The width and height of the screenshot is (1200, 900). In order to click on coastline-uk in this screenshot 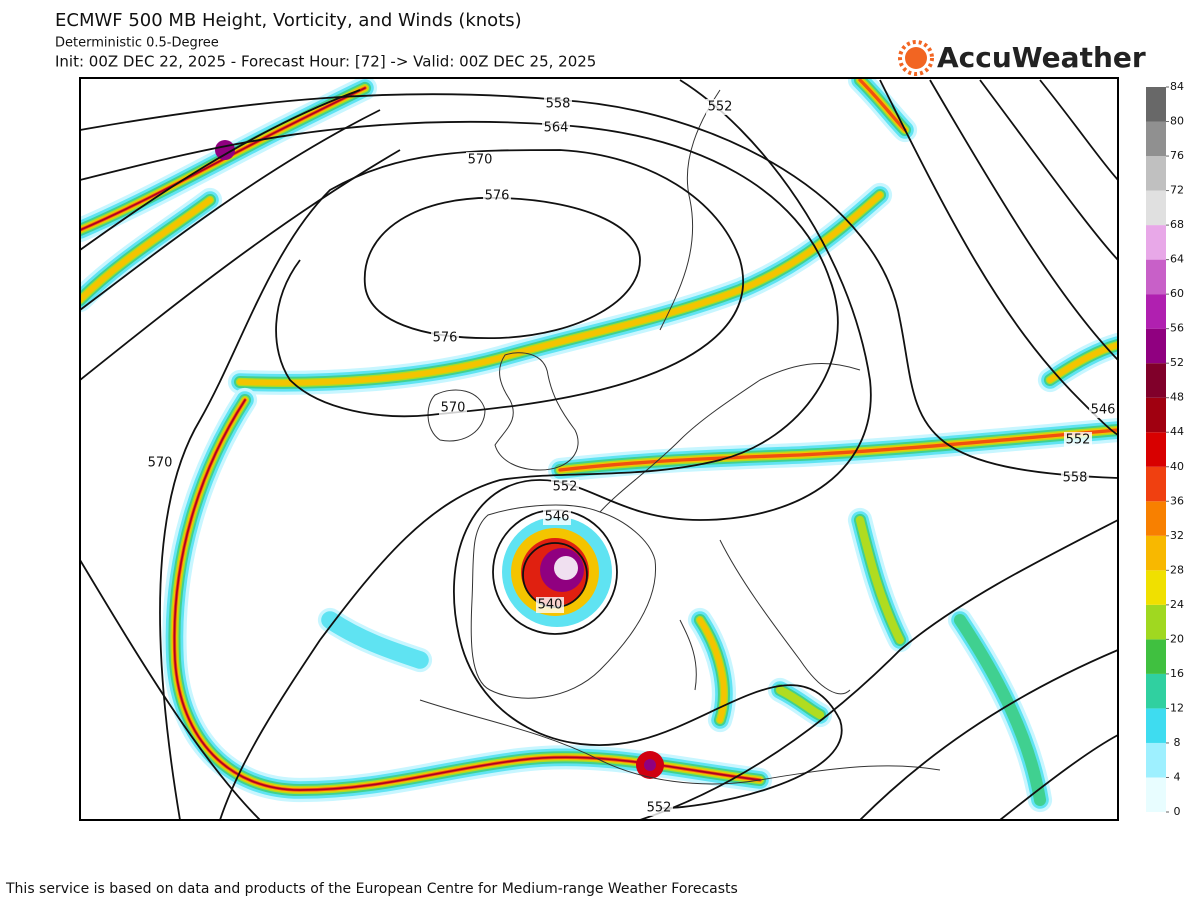, I will do `click(536, 411)`.